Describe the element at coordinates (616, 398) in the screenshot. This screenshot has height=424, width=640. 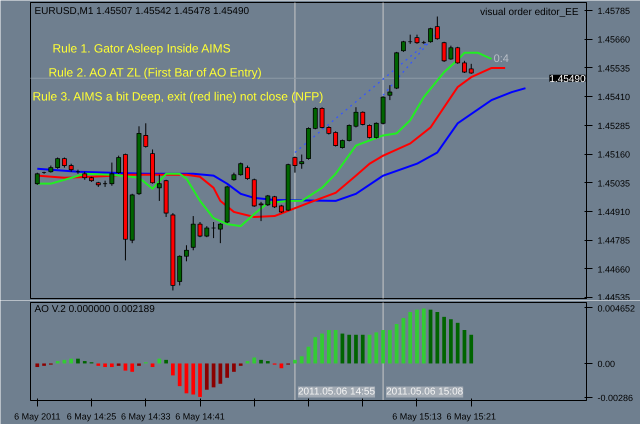
I see `y-tick-label: -0.00286` at that location.